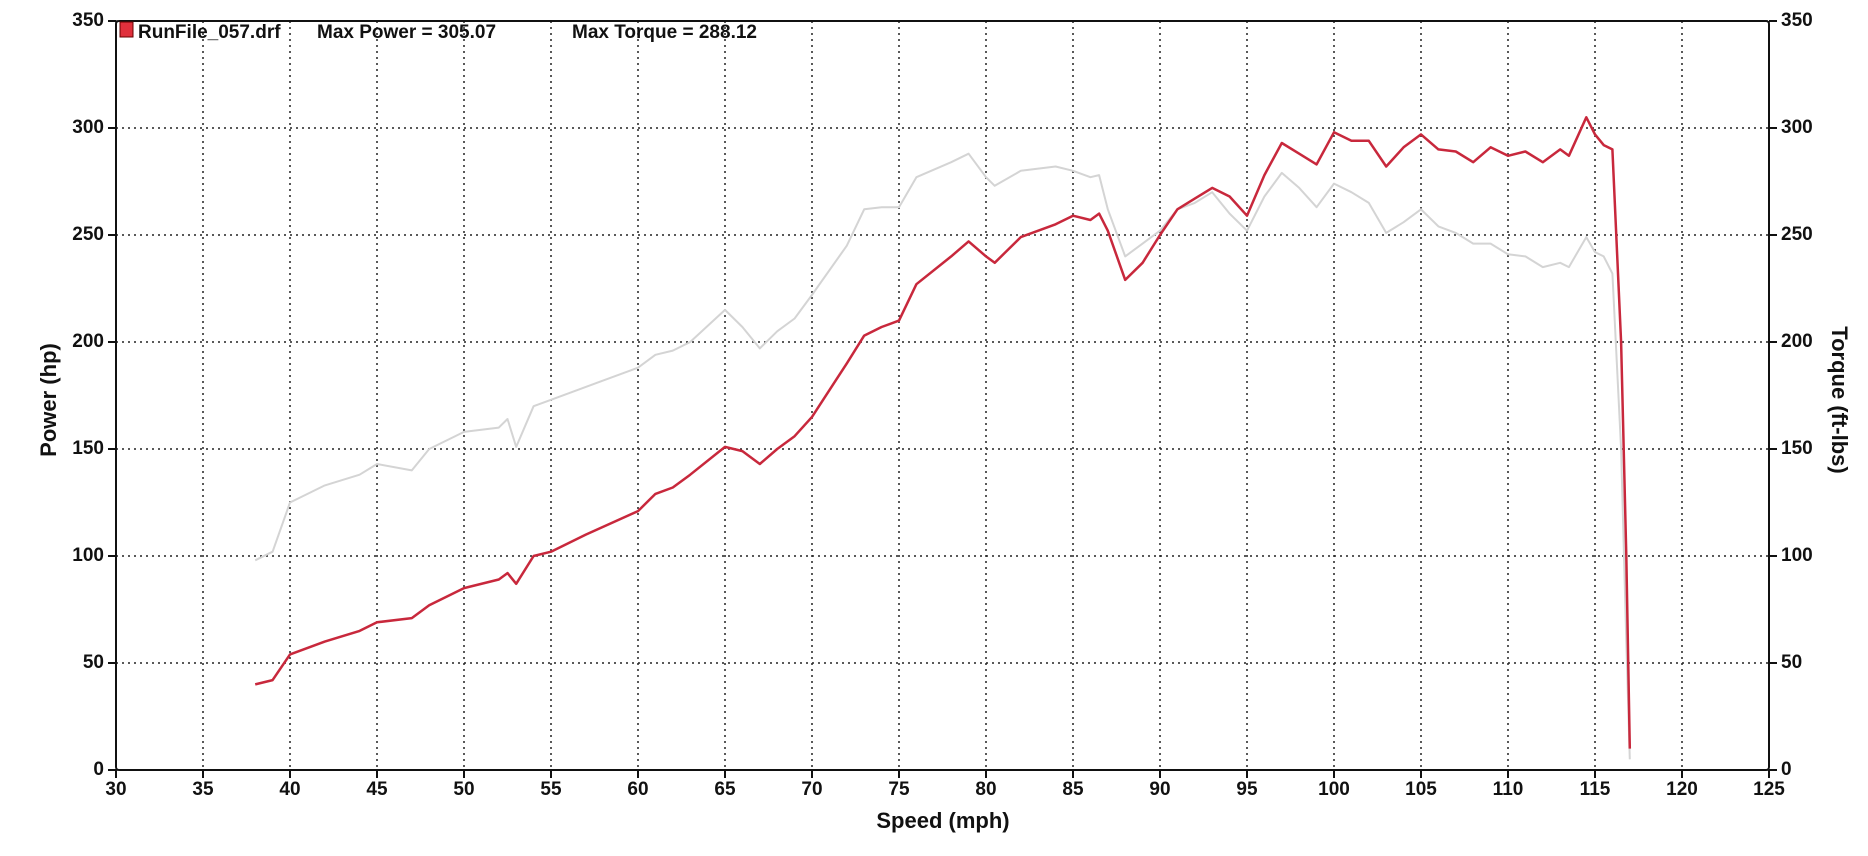 The image size is (1868, 856). I want to click on x-tick-label: 80, so click(985, 789).